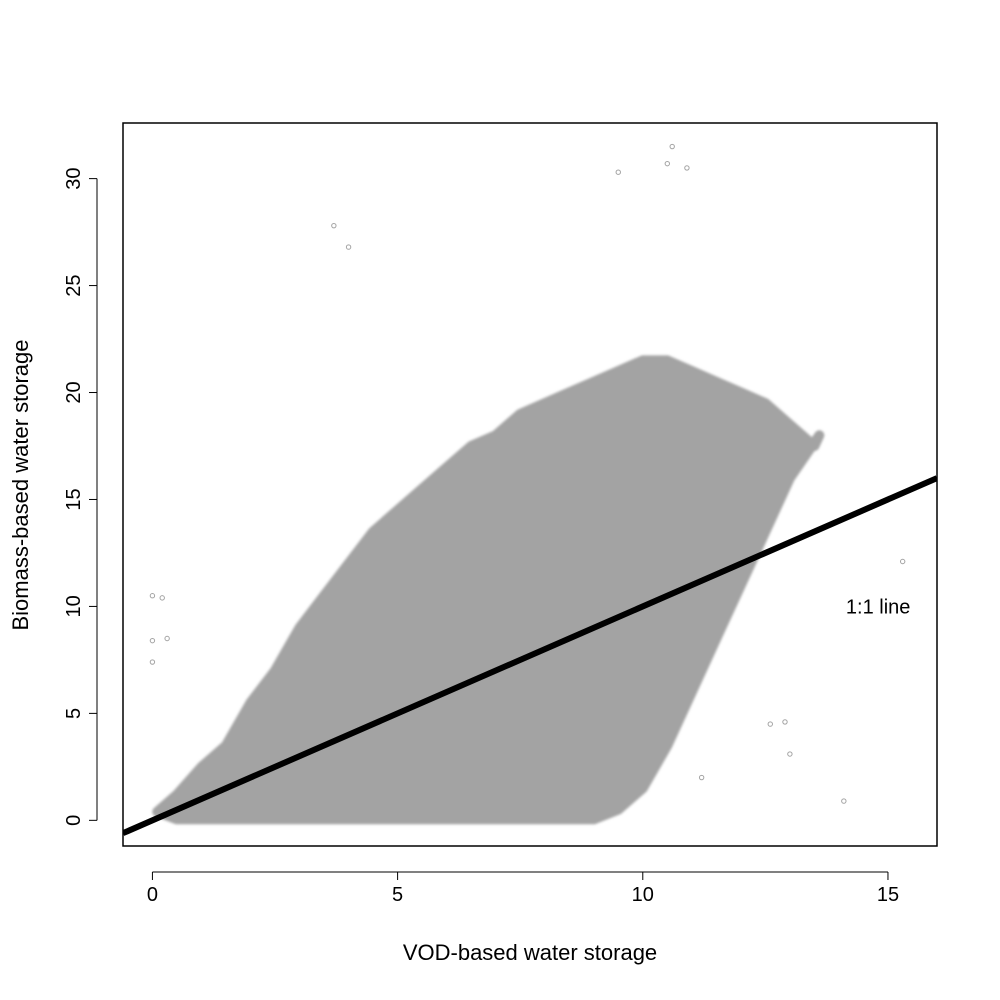  I want to click on y-axis-title: Biomass-based water storage, so click(20, 484).